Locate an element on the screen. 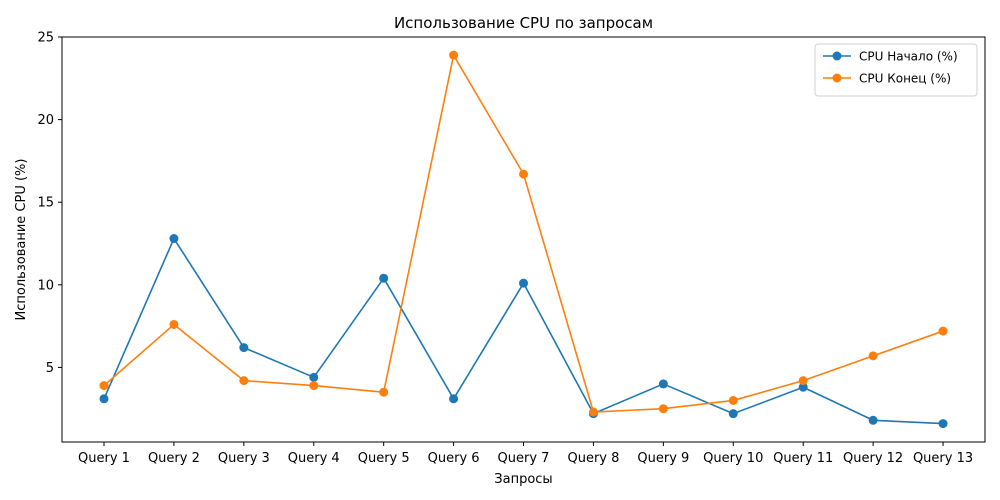 The height and width of the screenshot is (500, 1000). y-tick-label: 15 is located at coordinates (45, 203).